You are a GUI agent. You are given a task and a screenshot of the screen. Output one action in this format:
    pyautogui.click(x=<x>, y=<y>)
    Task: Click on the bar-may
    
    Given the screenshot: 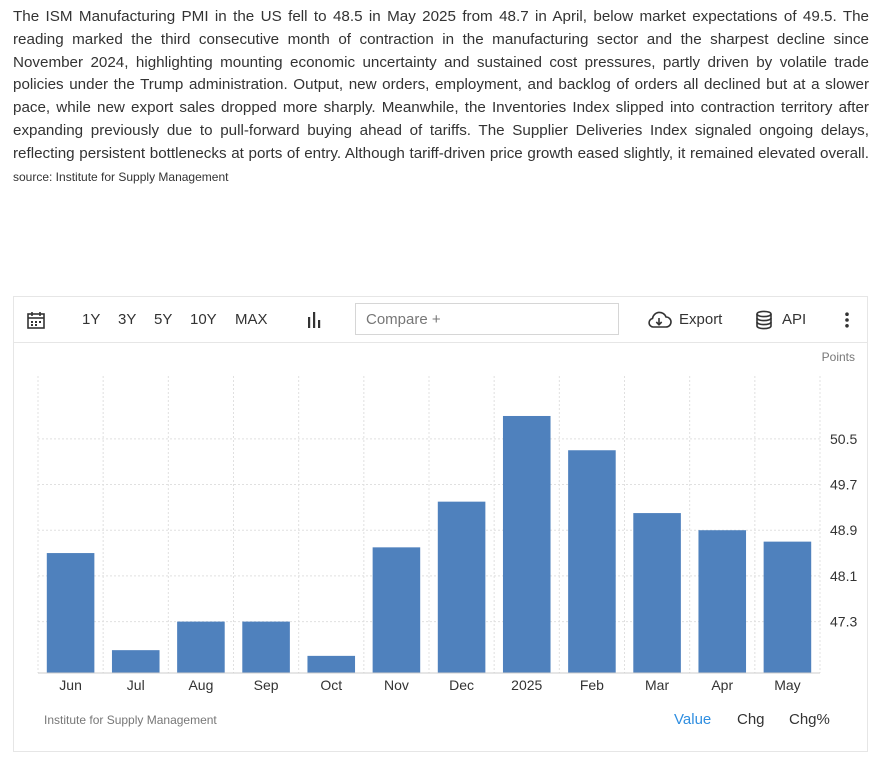 What is the action you would take?
    pyautogui.click(x=787, y=607)
    